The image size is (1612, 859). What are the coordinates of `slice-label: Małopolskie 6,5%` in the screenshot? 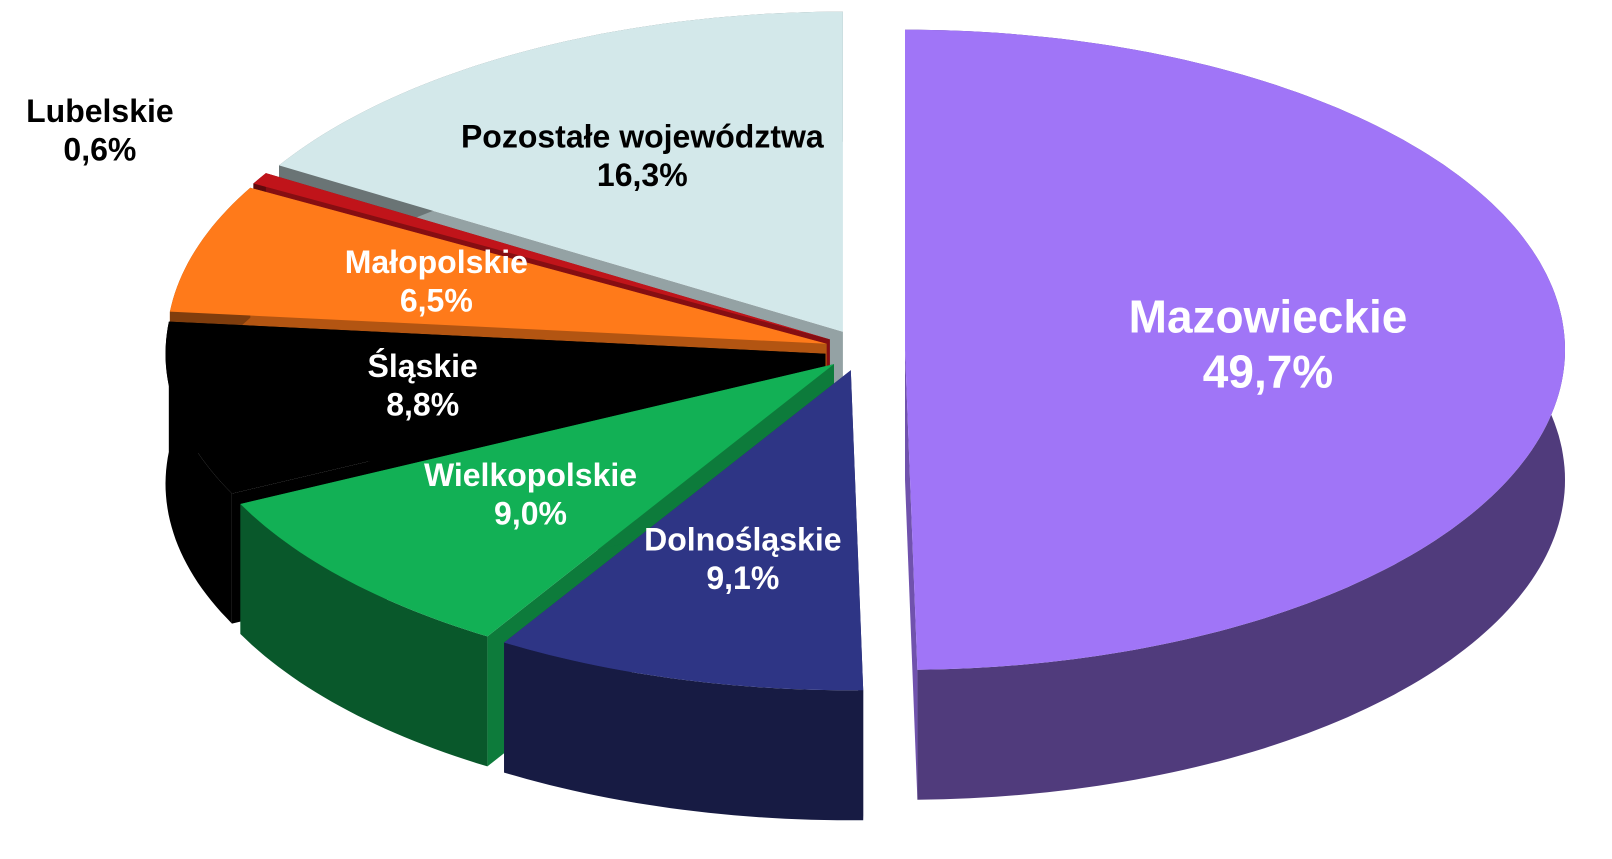 It's located at (436, 281).